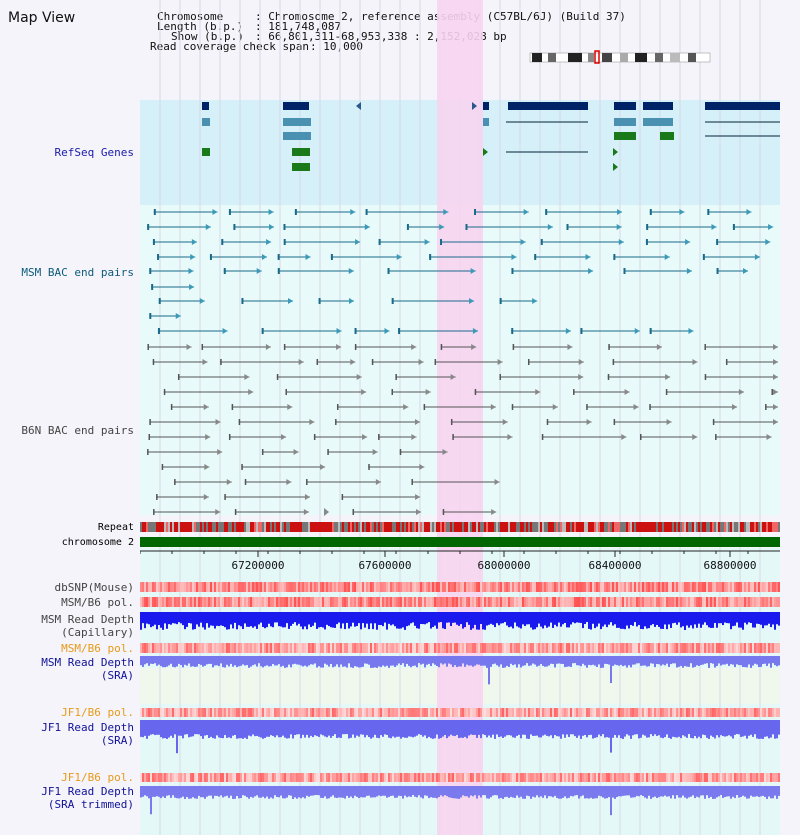  Describe the element at coordinates (115, 527) in the screenshot. I see `repeat-label: Repeat` at that location.